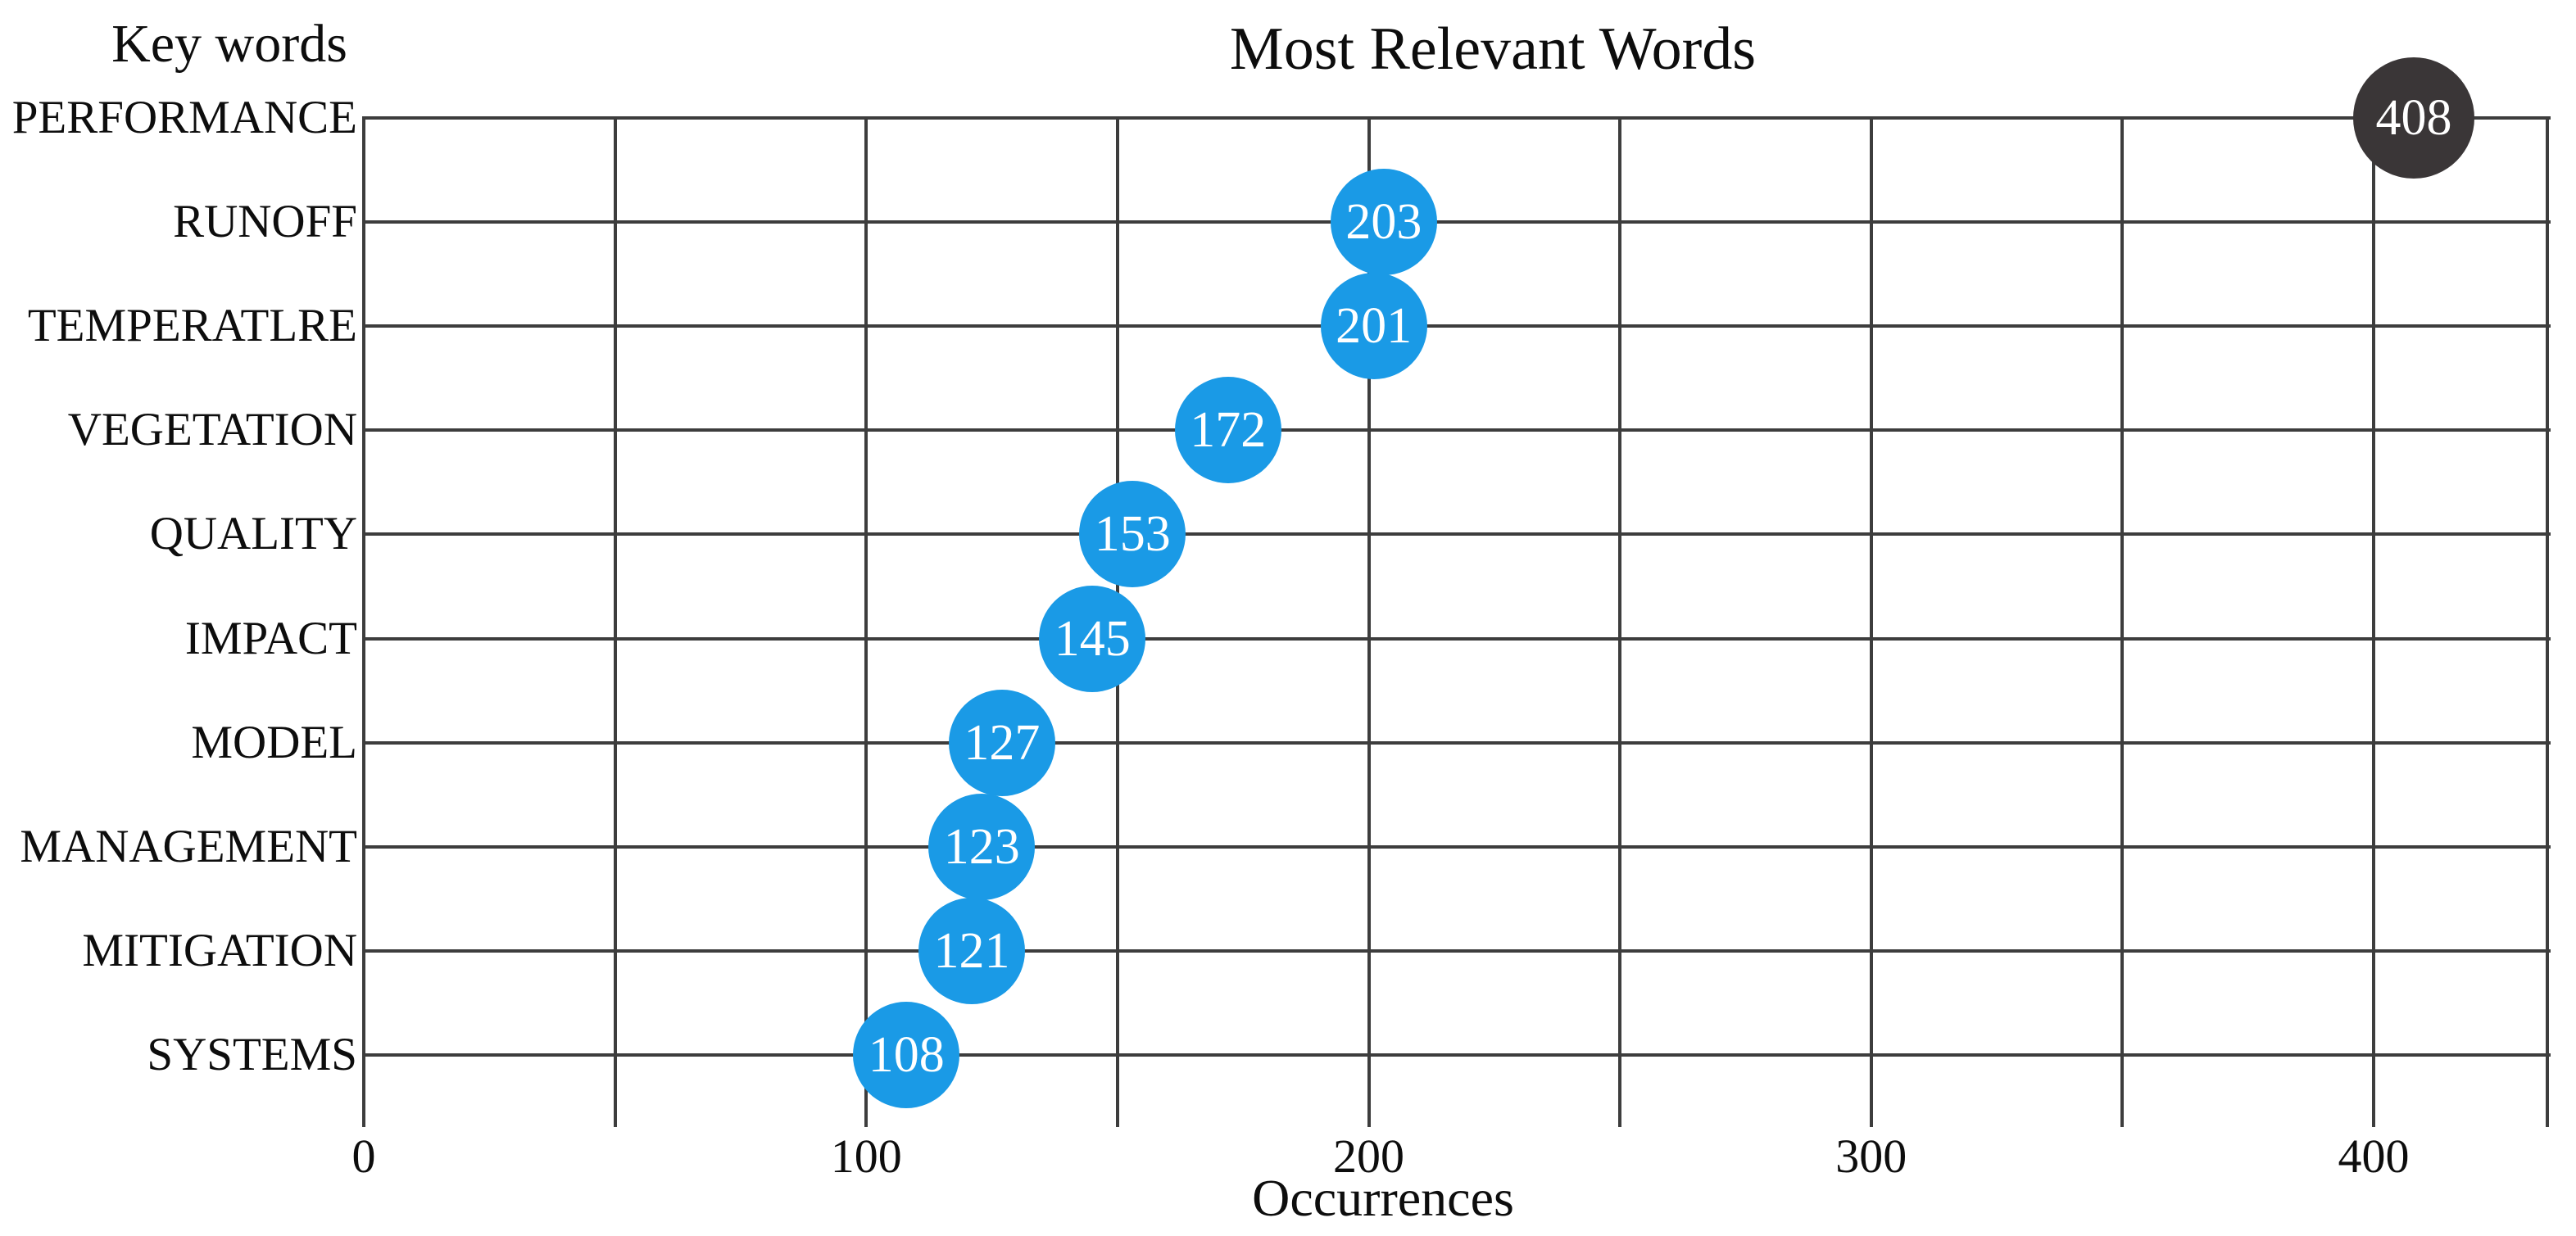 Image resolution: width=2576 pixels, height=1236 pixels. I want to click on category-label: SYSTEMS, so click(252, 1054).